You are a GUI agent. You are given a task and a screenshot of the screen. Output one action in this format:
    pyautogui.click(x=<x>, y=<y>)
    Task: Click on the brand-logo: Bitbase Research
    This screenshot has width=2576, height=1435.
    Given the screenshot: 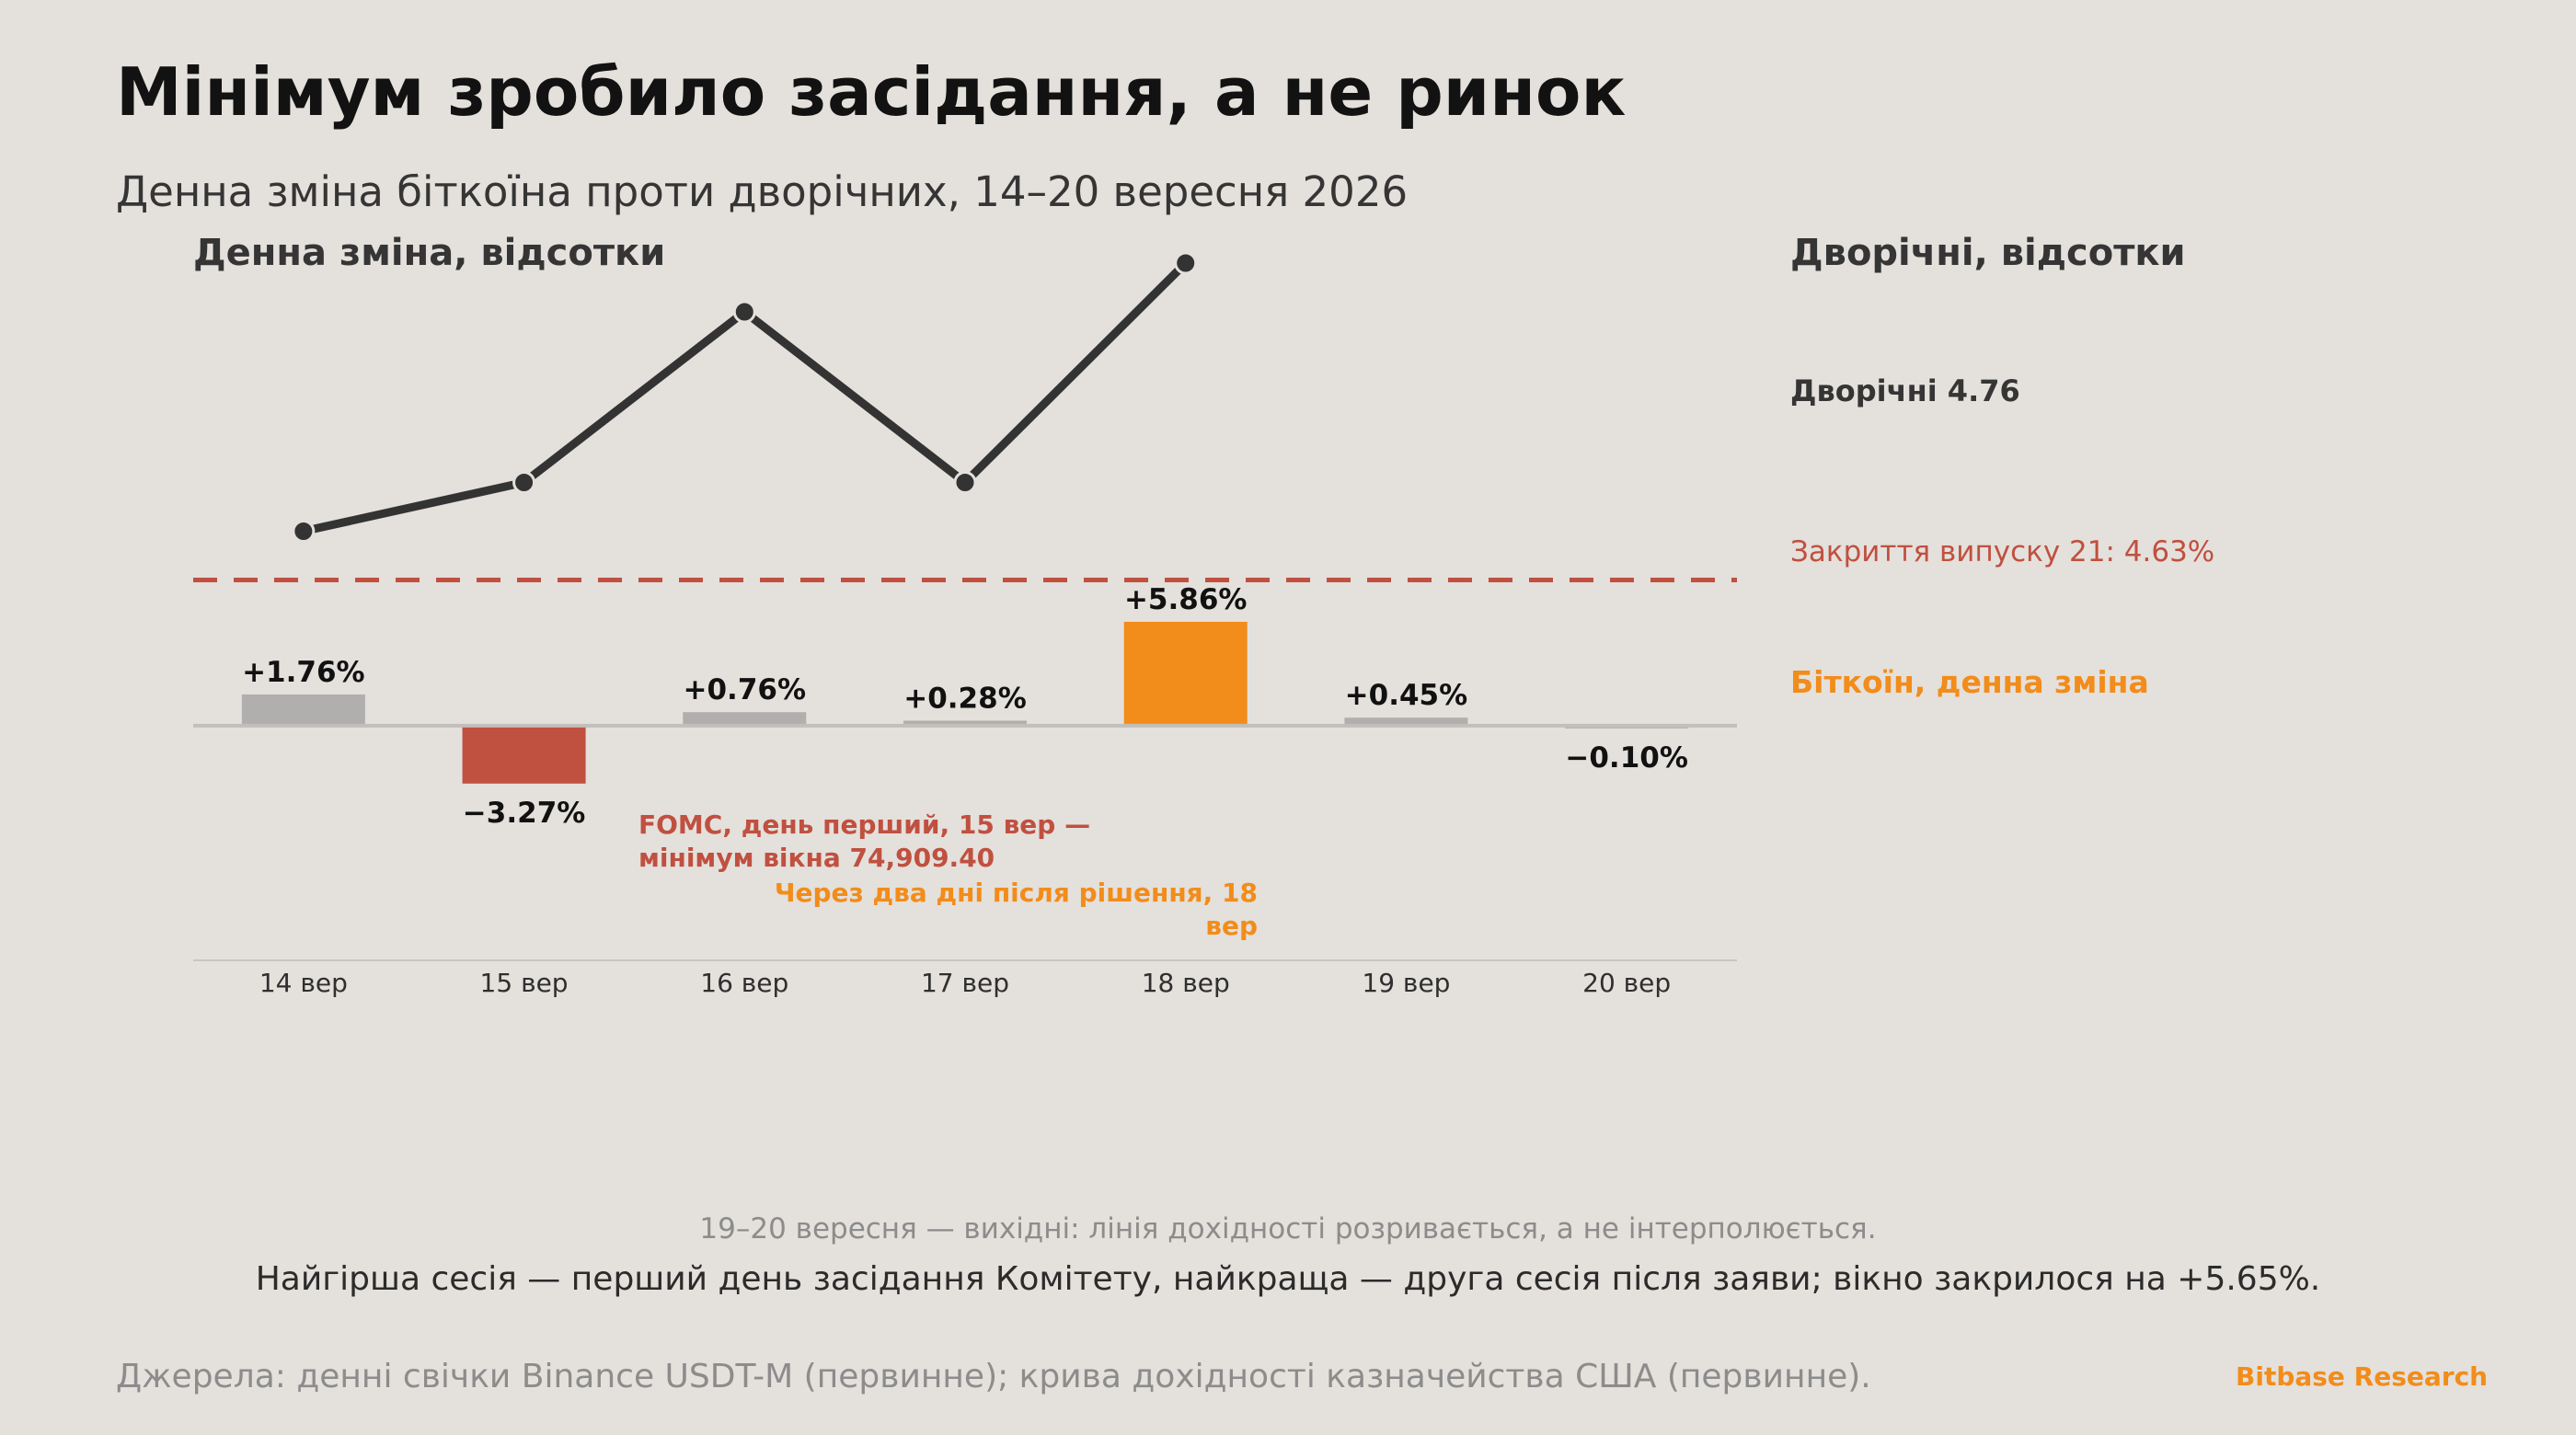 What is the action you would take?
    pyautogui.click(x=2362, y=1376)
    